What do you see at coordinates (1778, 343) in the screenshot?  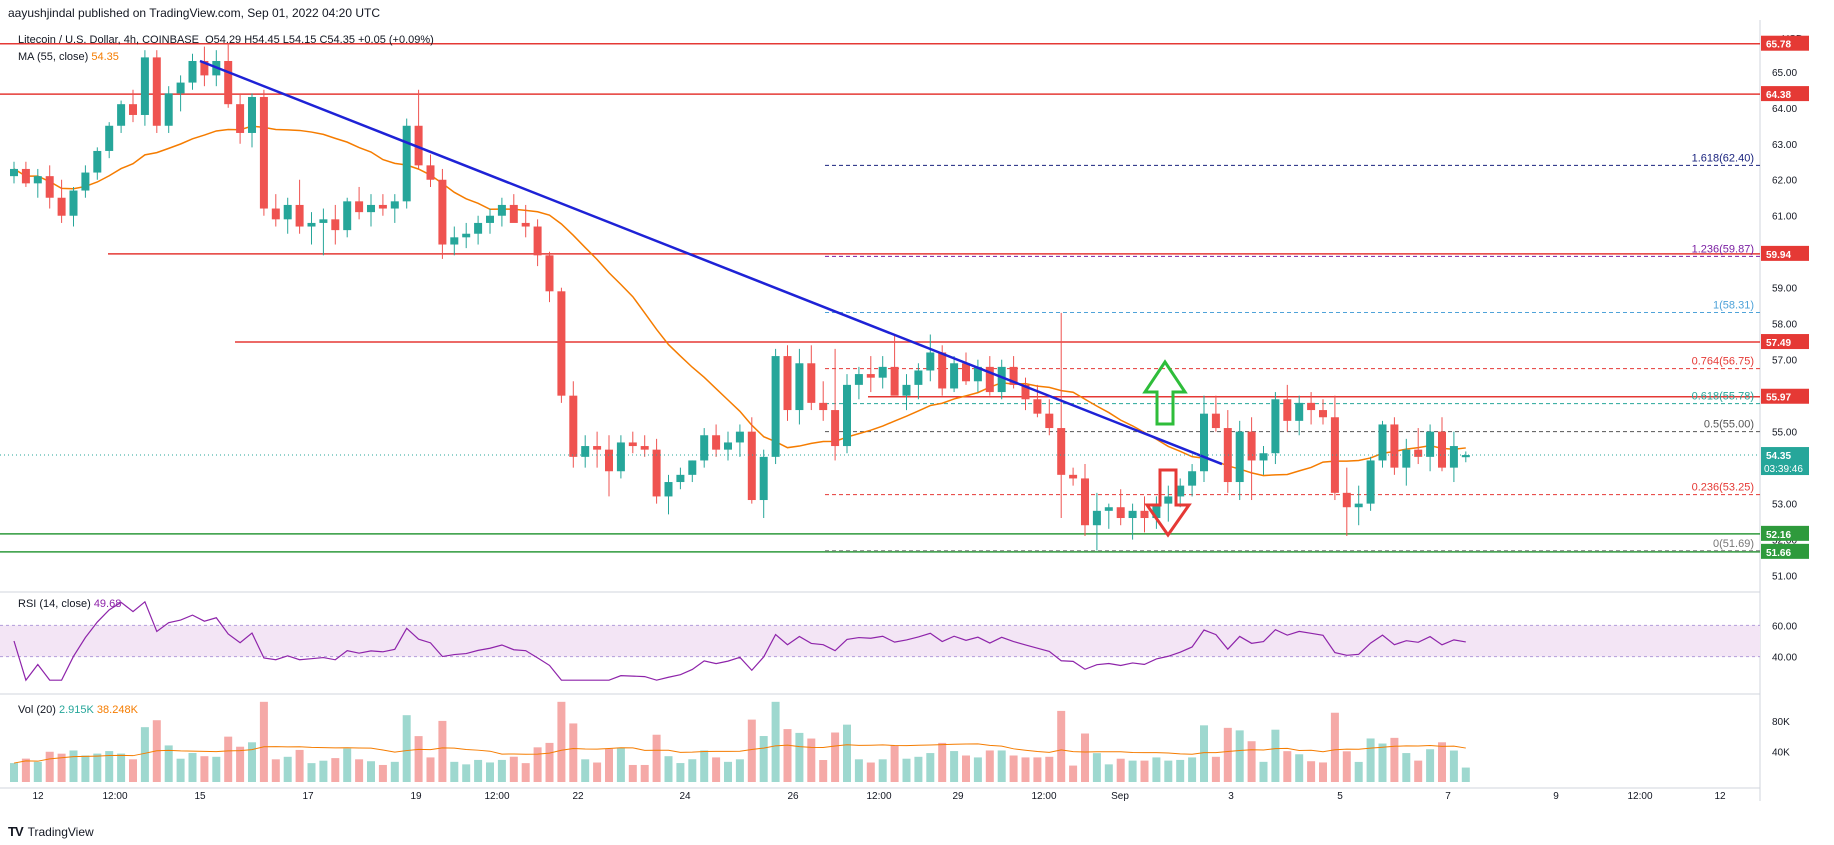 I see `price-tag-label: 57.49` at bounding box center [1778, 343].